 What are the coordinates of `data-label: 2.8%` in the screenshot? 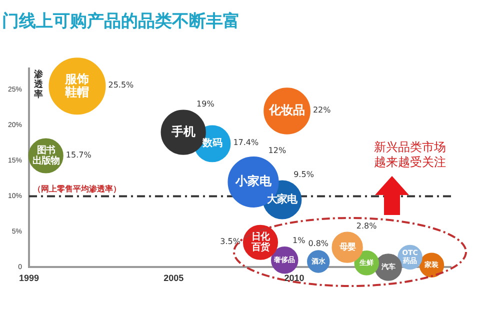 It's located at (367, 225).